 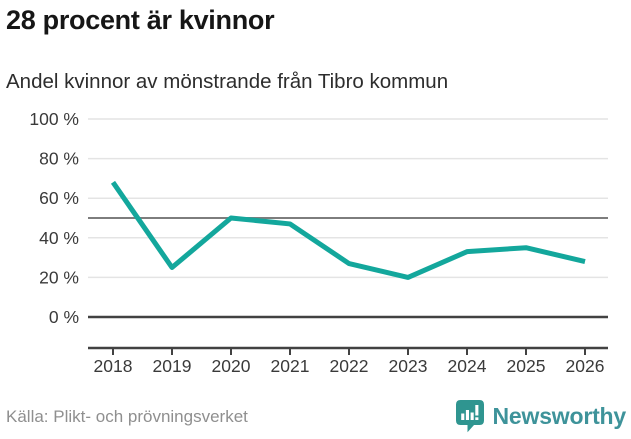 What do you see at coordinates (585, 366) in the screenshot?
I see `x-tick-label: 2026` at bounding box center [585, 366].